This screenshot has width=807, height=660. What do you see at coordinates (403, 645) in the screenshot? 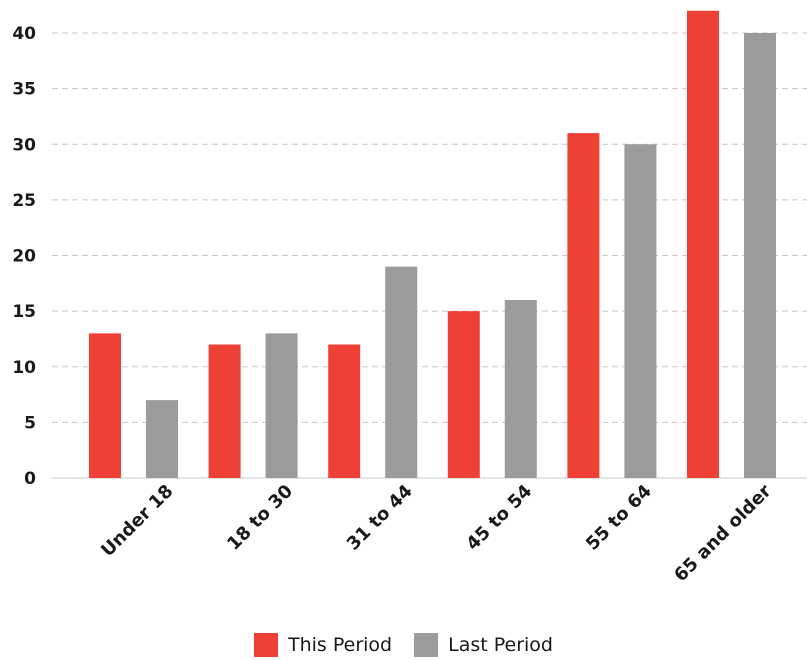
I see `legend: This Period Last Period` at bounding box center [403, 645].